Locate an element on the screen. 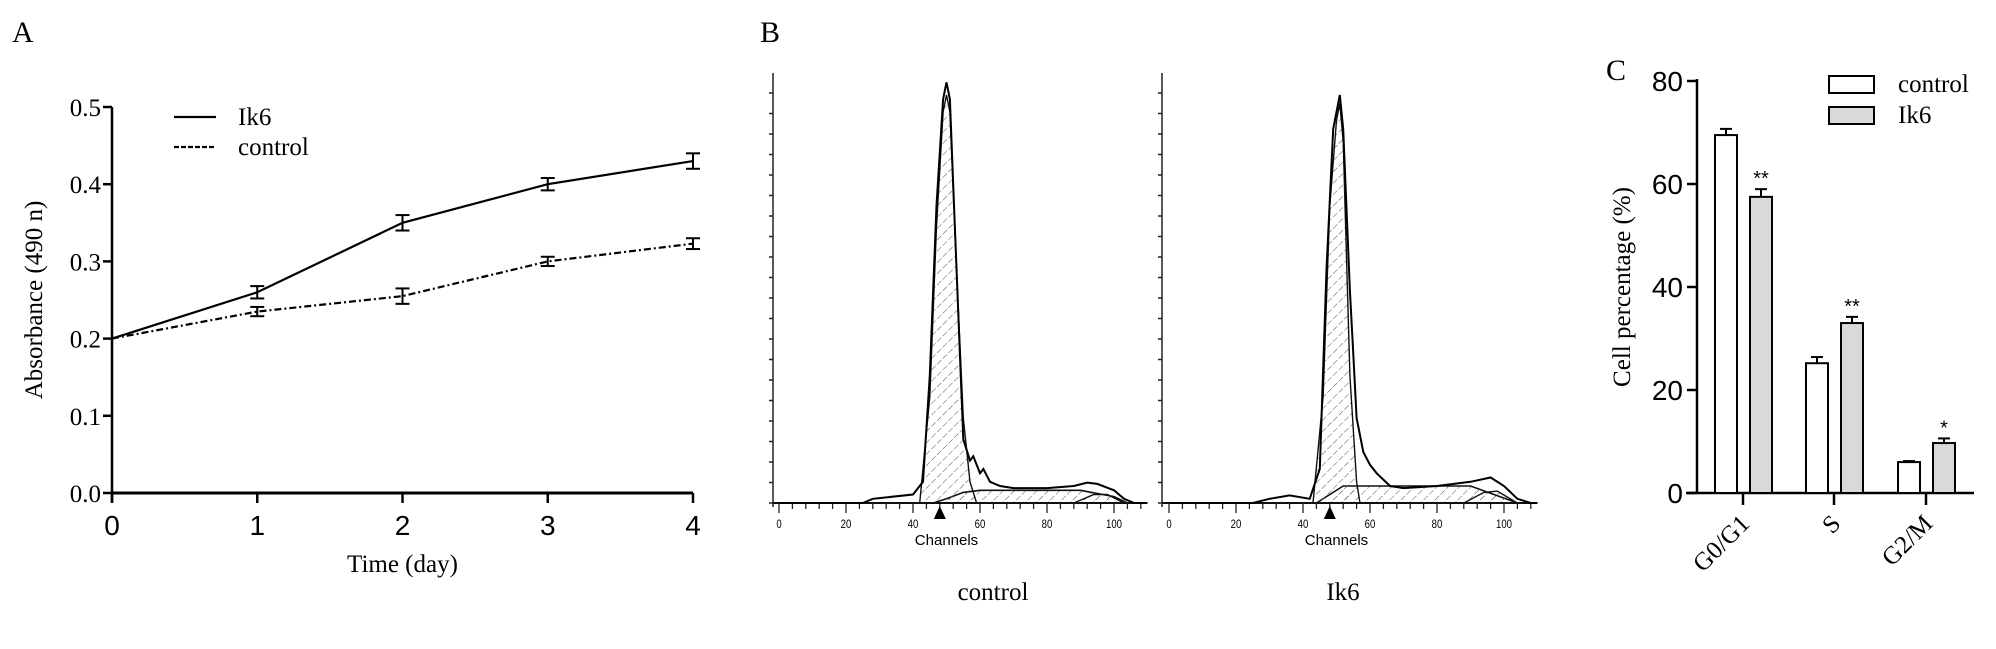 The image size is (1996, 649). panel-label-c: C is located at coordinates (1616, 70).